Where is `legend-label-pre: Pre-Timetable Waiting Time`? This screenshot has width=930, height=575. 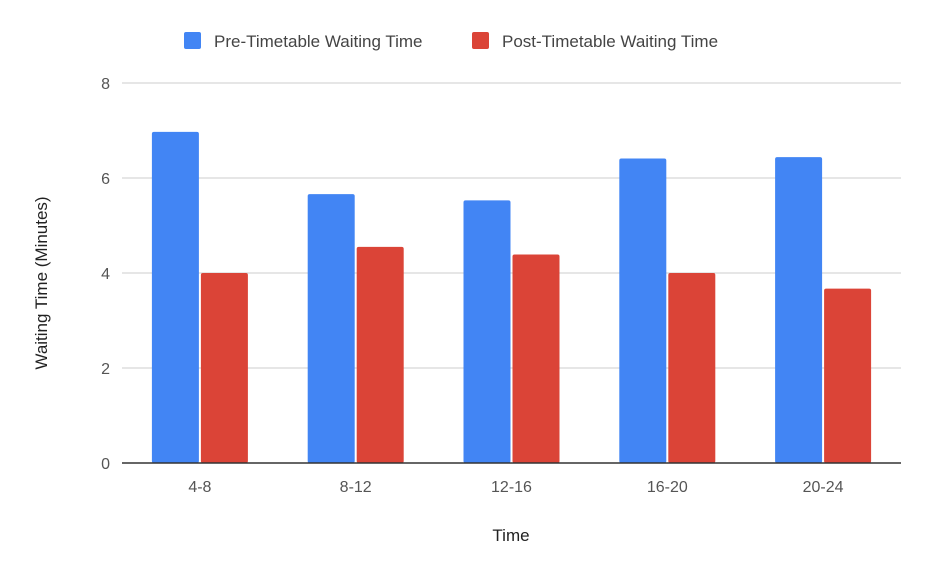
legend-label-pre: Pre-Timetable Waiting Time is located at coordinates (318, 41).